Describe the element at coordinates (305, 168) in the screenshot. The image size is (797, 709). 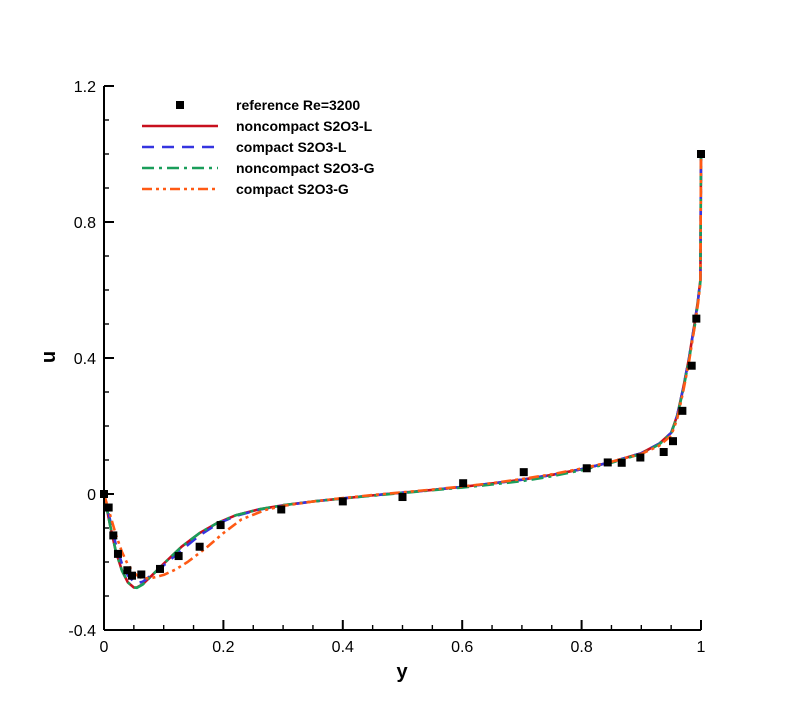
I see `legend-label: noncompact S2O3-G` at that location.